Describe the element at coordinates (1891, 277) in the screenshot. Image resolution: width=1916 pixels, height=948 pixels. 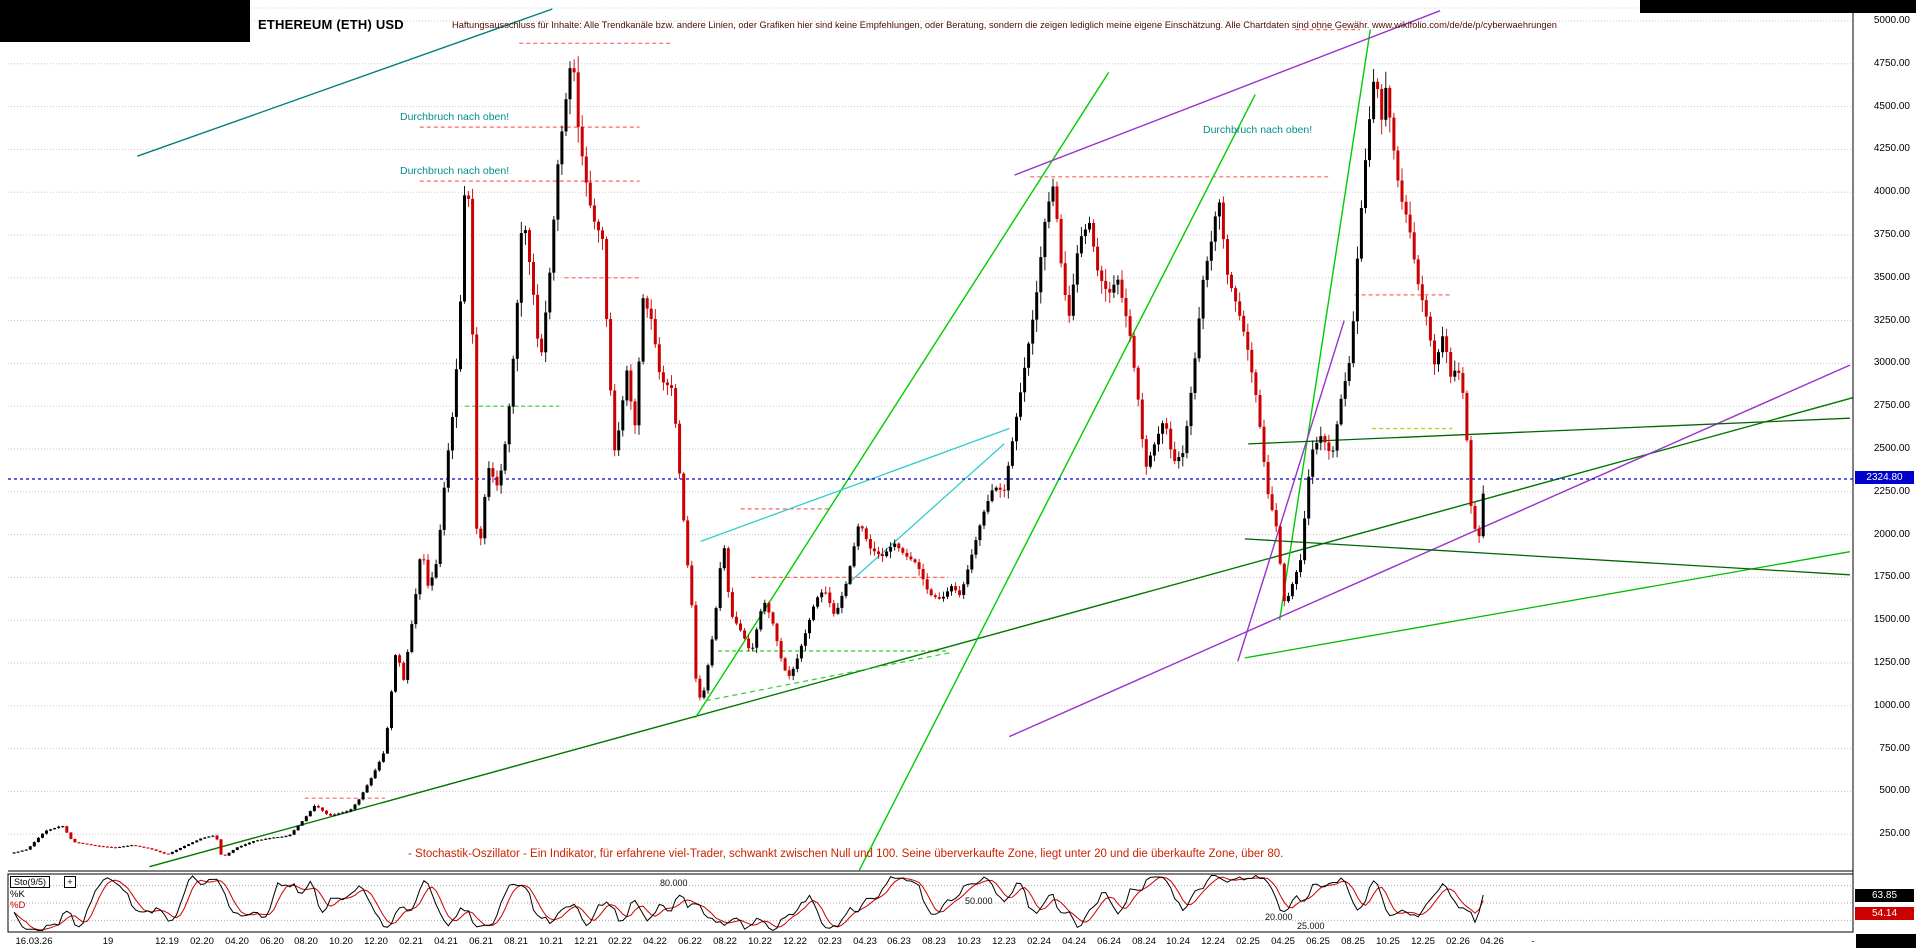
I see `price-axis-label: 3500.00` at that location.